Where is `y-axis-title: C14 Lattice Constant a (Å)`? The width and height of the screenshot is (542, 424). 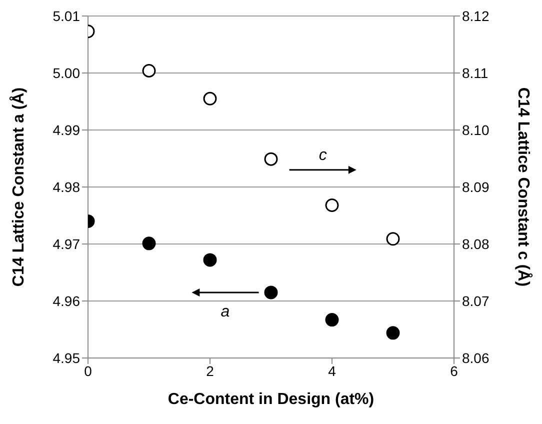
y-axis-title: C14 Lattice Constant a (Å) is located at coordinates (18, 187).